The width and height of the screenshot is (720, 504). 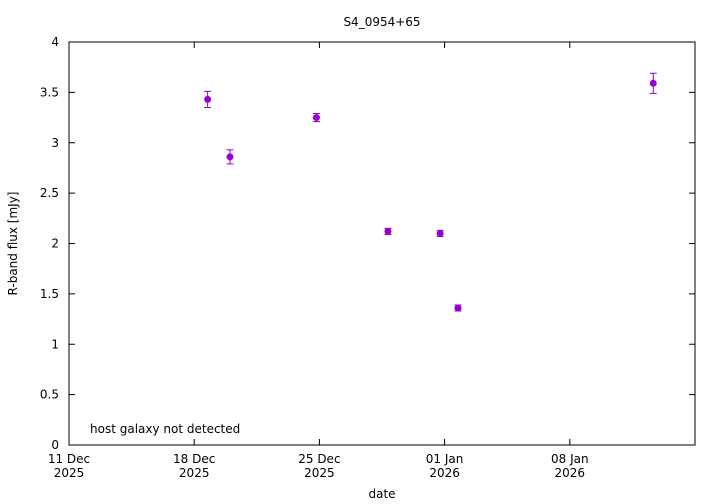 What do you see at coordinates (570, 459) in the screenshot?
I see `x-tick-label-date: 08 Jan` at bounding box center [570, 459].